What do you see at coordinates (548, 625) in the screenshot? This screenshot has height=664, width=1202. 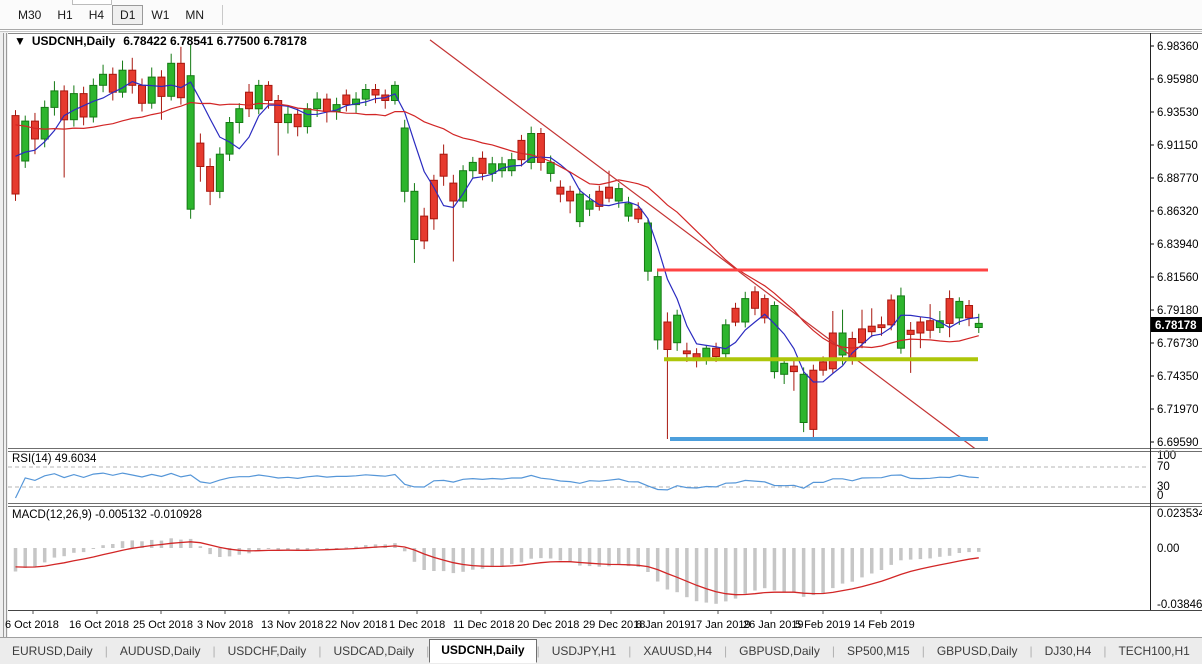 I see `date-label: 20 Dec 2018` at bounding box center [548, 625].